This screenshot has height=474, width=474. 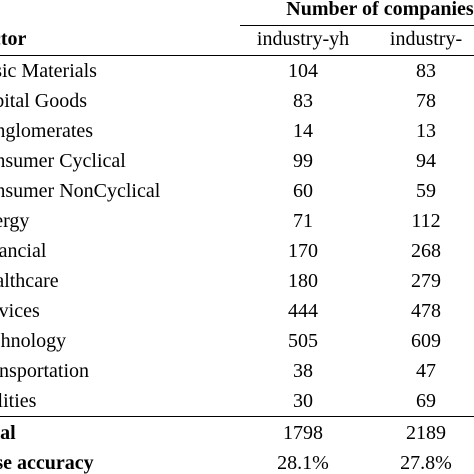 I want to click on sector-name: Basic Materials, so click(x=48, y=71).